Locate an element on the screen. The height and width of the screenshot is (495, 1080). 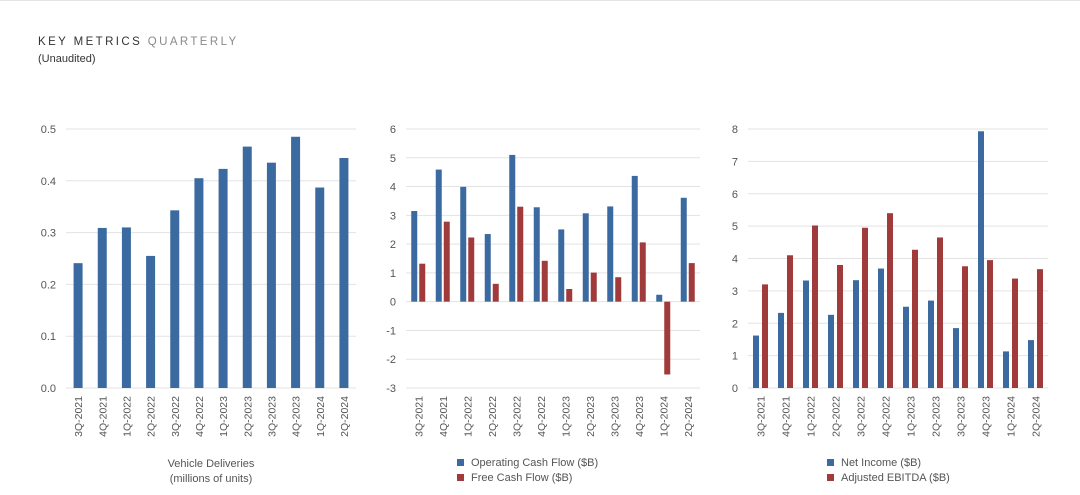
report-header: KEY METRICS QUARTERLY (Unaudited) is located at coordinates (138, 50).